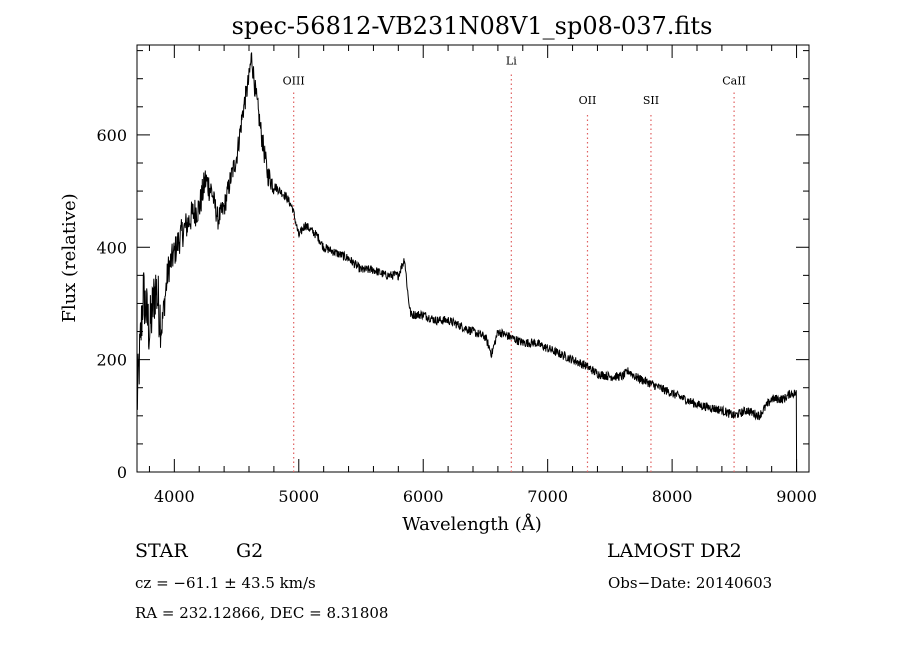  Describe the element at coordinates (734, 80) in the screenshot. I see `marker-label-caii: CaII` at that location.